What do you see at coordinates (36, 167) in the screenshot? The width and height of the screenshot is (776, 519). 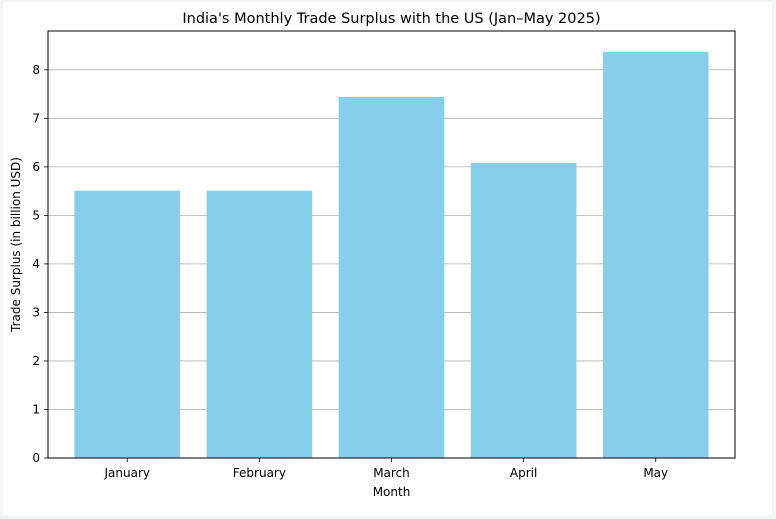 I see `y-tick-label: 6` at bounding box center [36, 167].